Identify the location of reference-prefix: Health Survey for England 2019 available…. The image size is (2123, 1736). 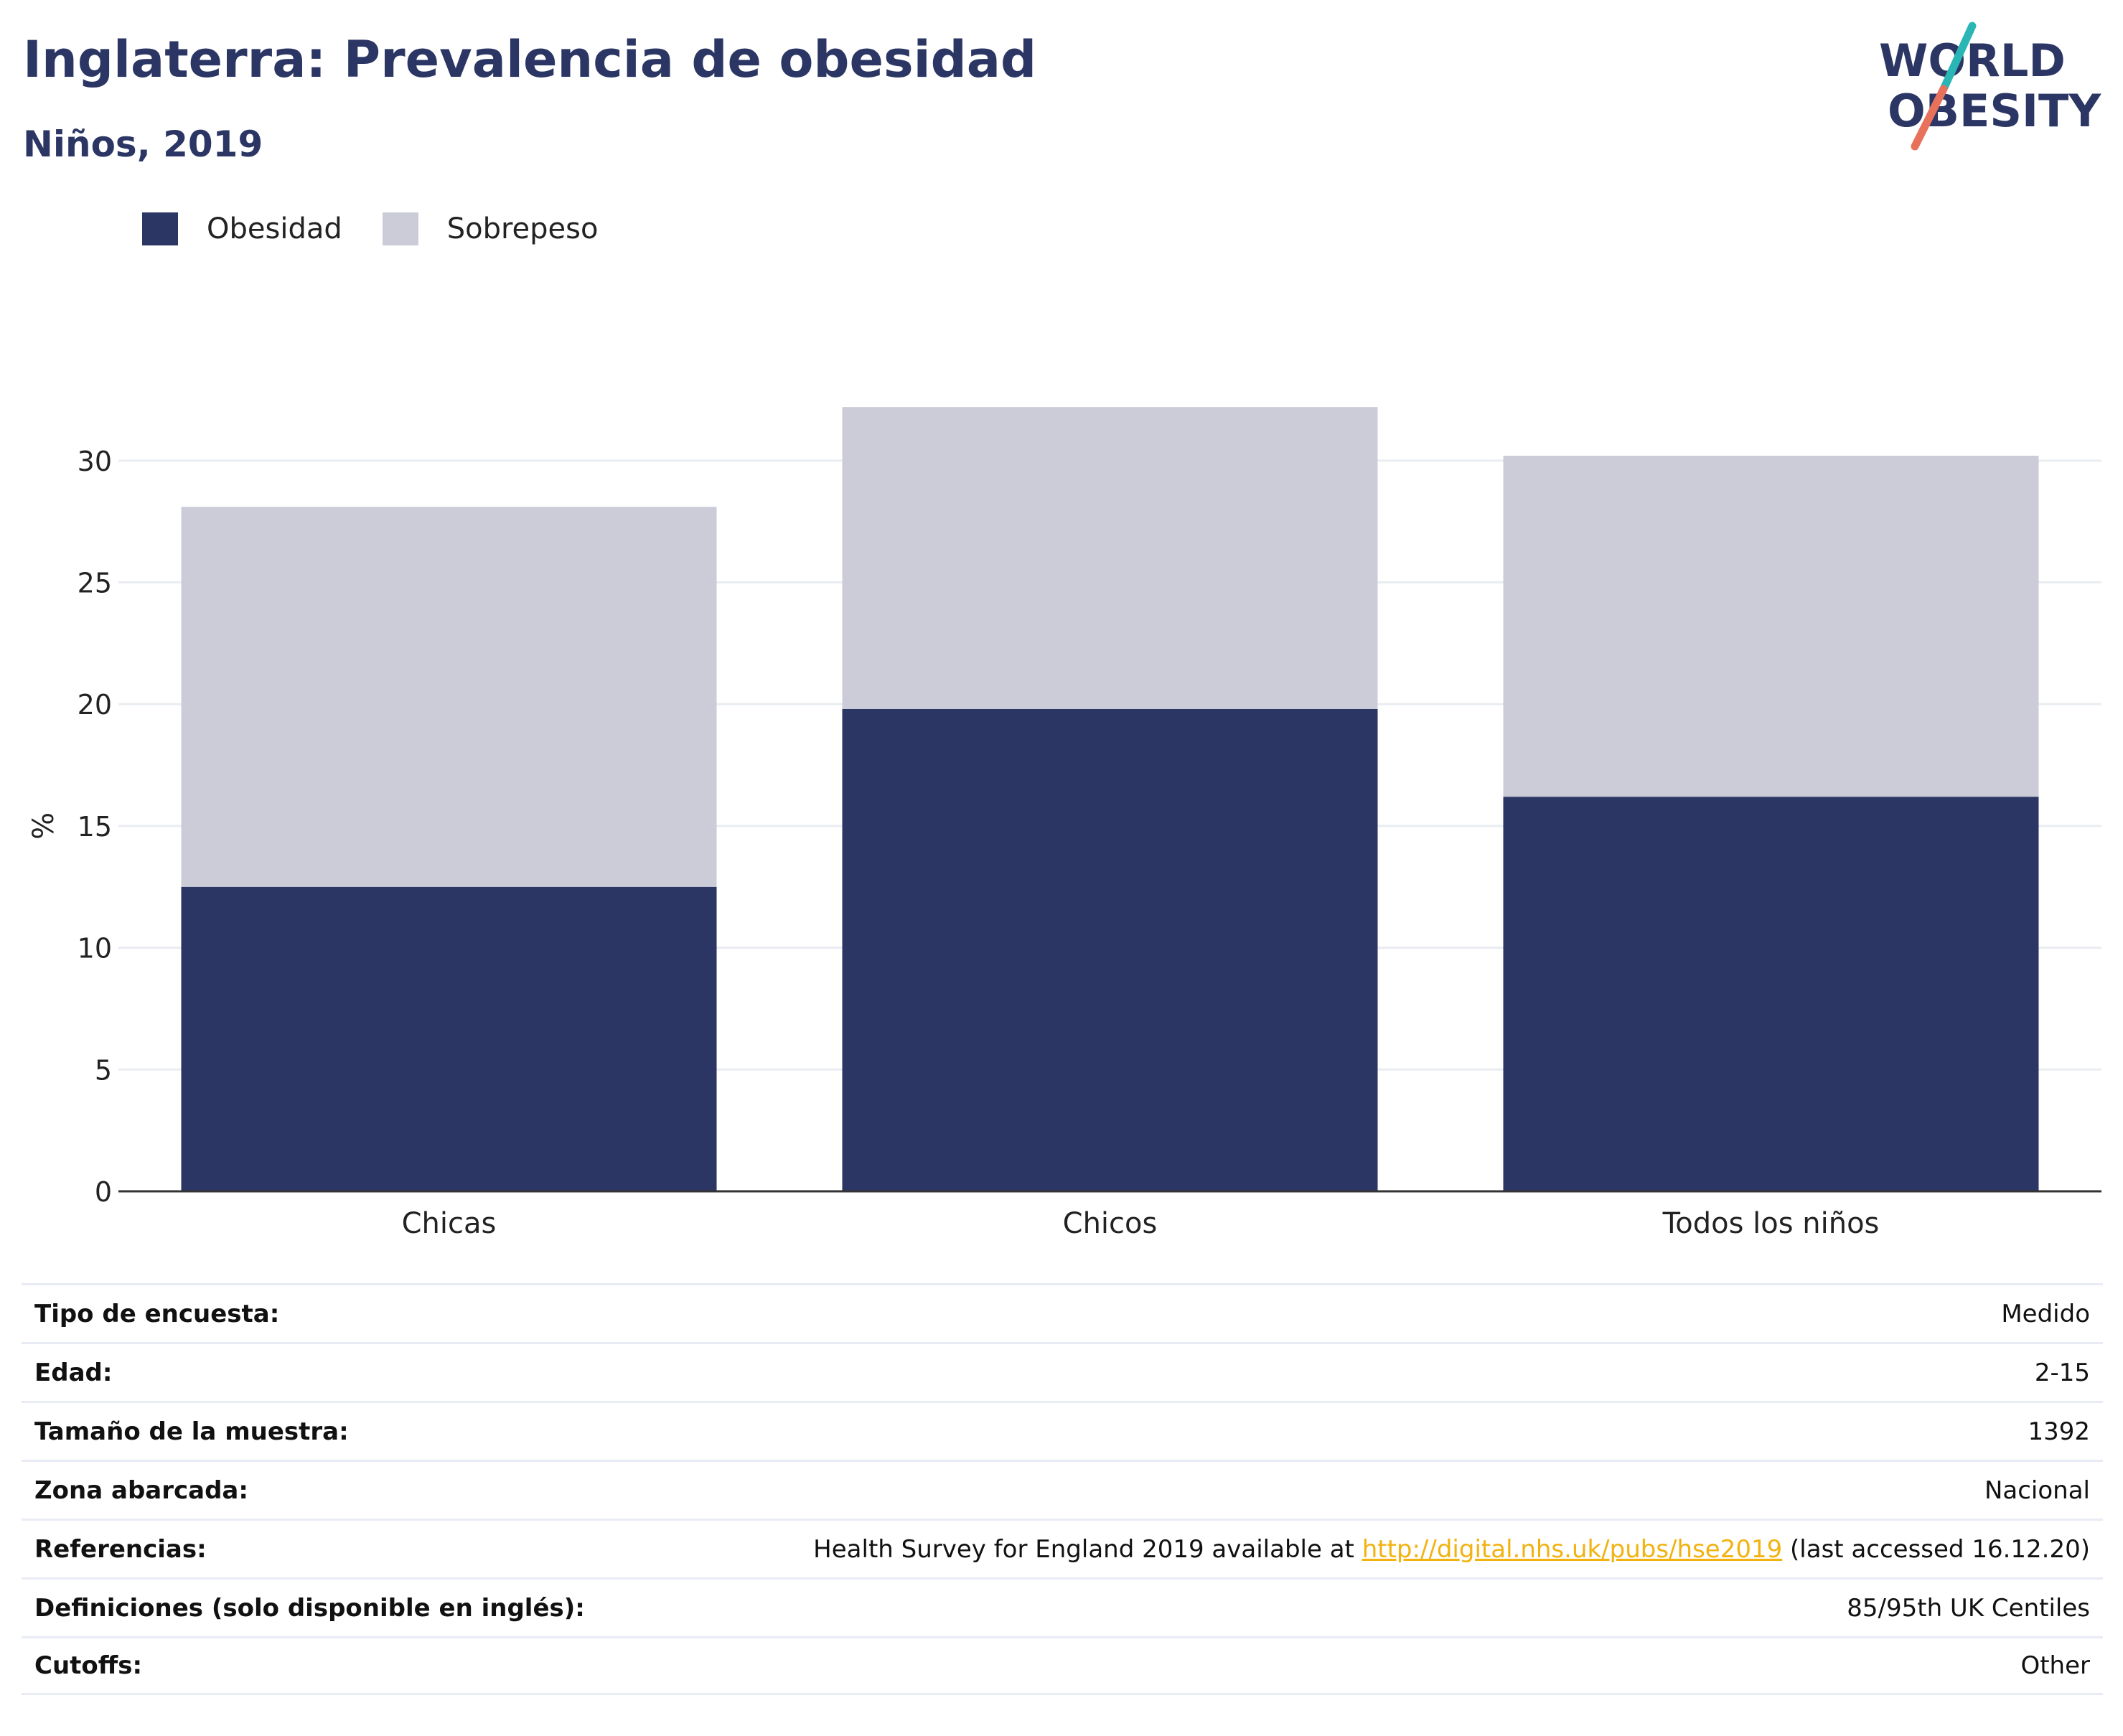
(1087, 1549).